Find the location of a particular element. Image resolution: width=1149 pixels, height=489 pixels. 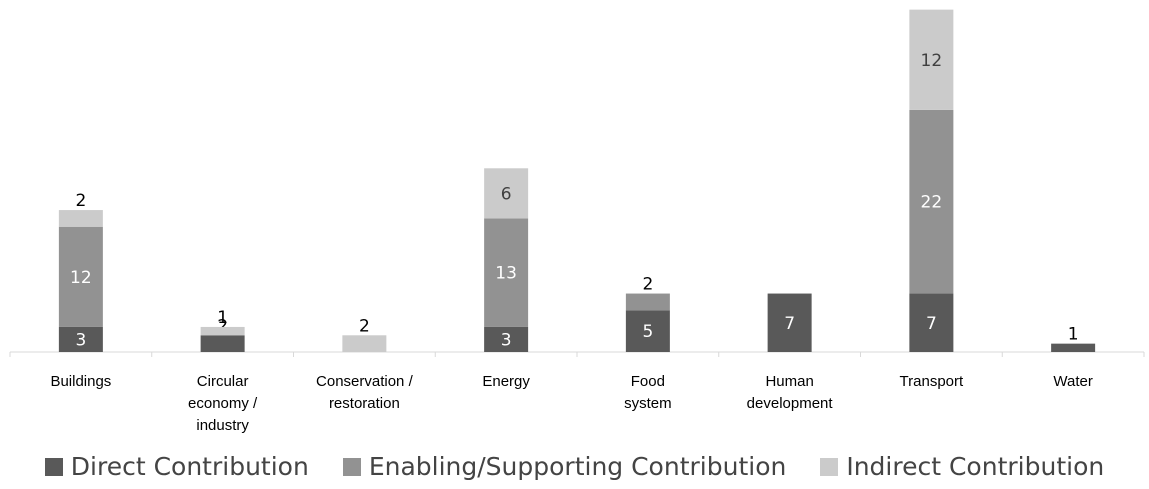

category-label: Water is located at coordinates (1072, 381).